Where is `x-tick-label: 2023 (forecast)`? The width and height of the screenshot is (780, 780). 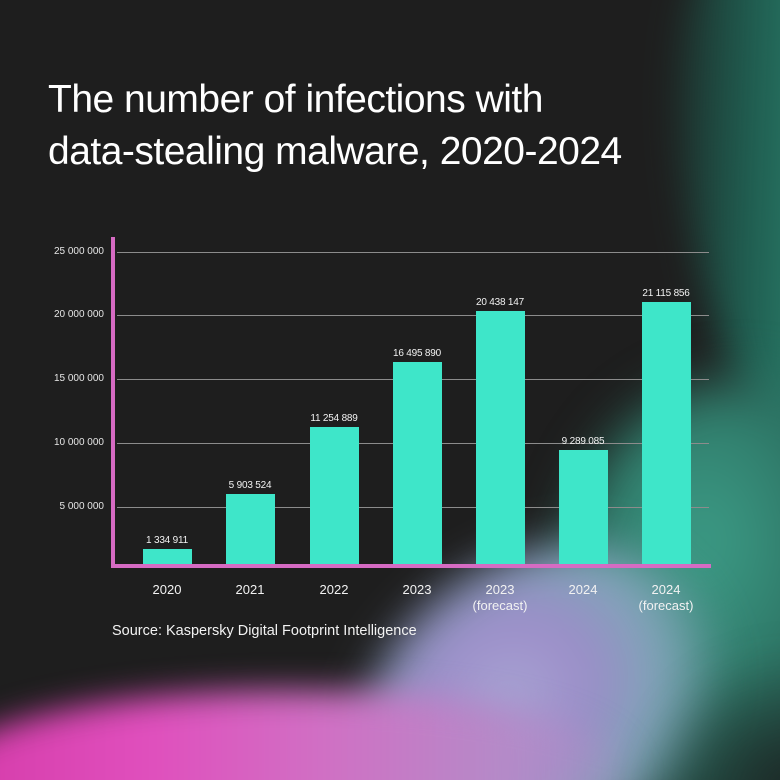
x-tick-label: 2023 (forecast) is located at coordinates (500, 598).